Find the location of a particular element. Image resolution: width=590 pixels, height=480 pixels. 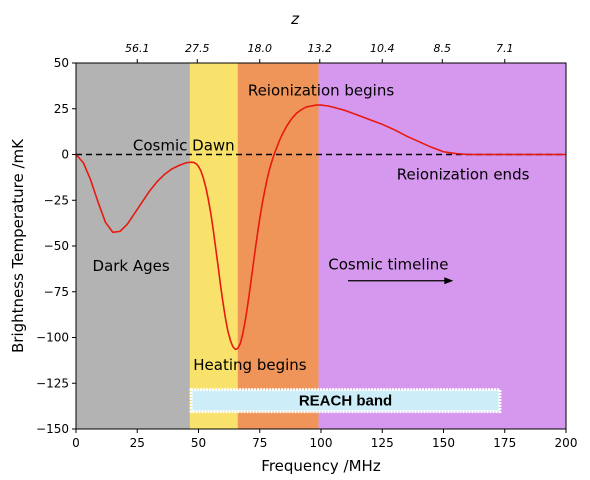

y-tick-label: 0 is located at coordinates (65, 155).